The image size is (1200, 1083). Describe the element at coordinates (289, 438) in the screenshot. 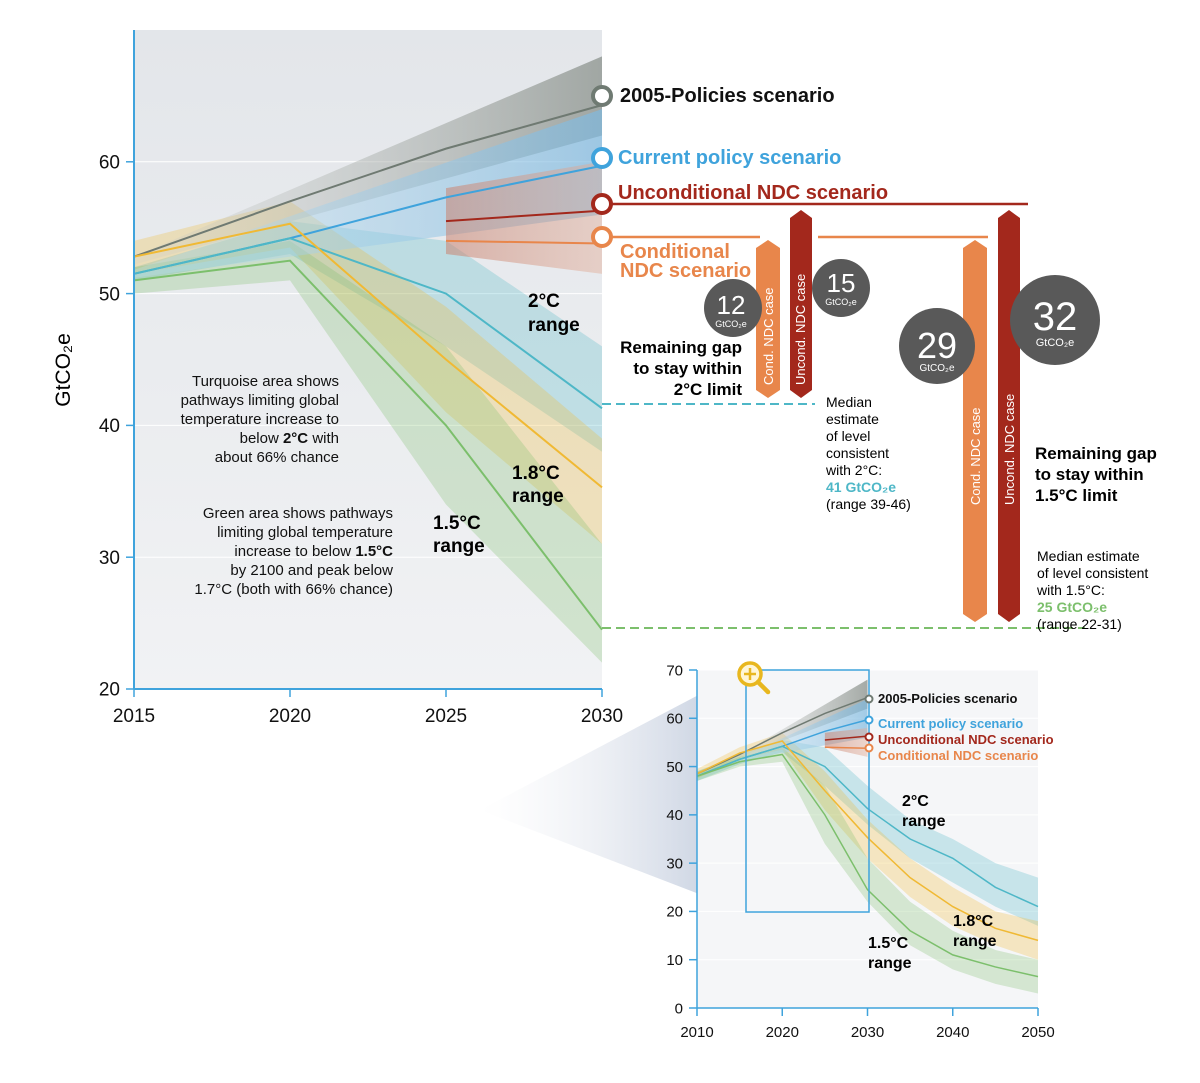

I see `turq-line4: below 2°C with` at that location.